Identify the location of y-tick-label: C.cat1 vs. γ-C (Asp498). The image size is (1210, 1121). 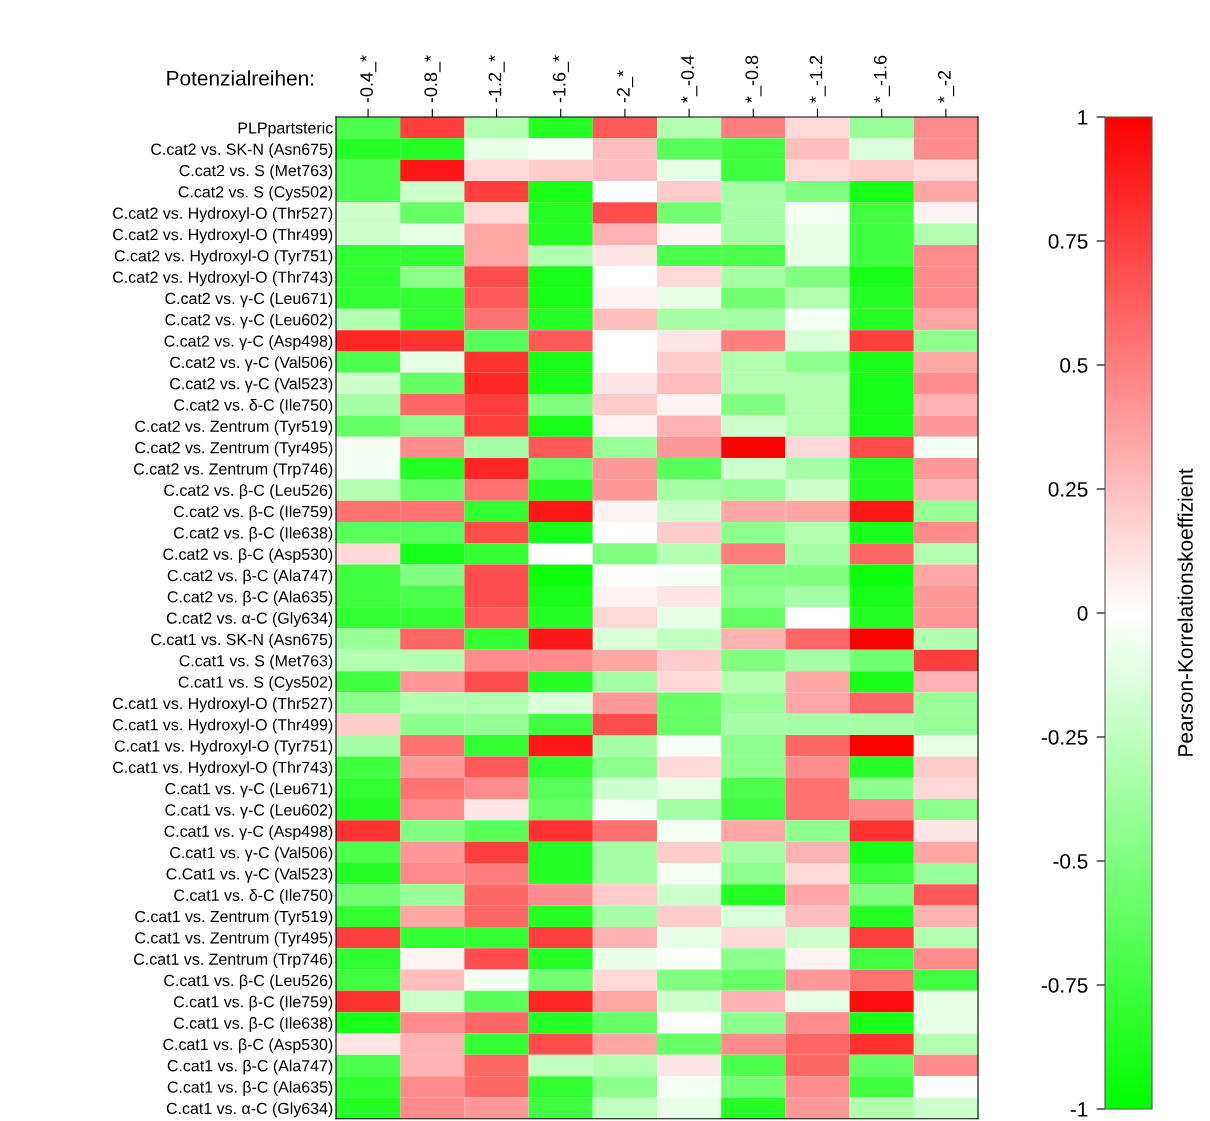
(248, 833).